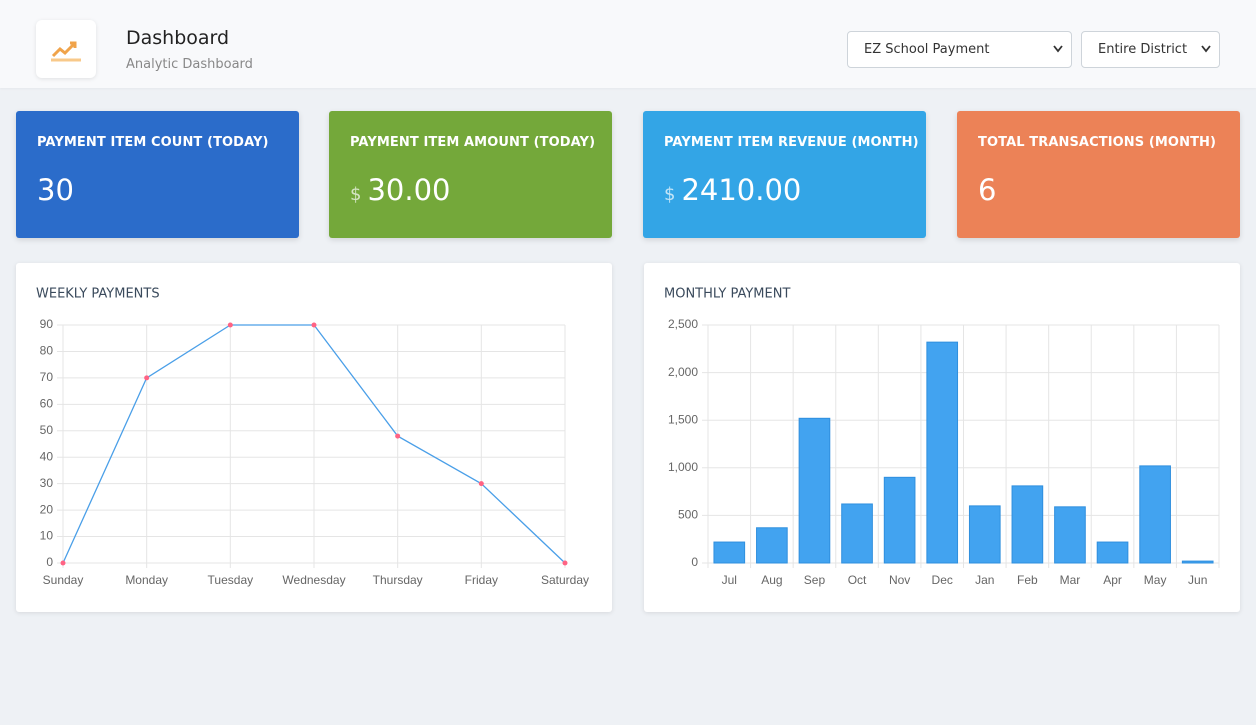 Image resolution: width=1256 pixels, height=725 pixels. What do you see at coordinates (47, 536) in the screenshot?
I see `y-tick-label: 10` at bounding box center [47, 536].